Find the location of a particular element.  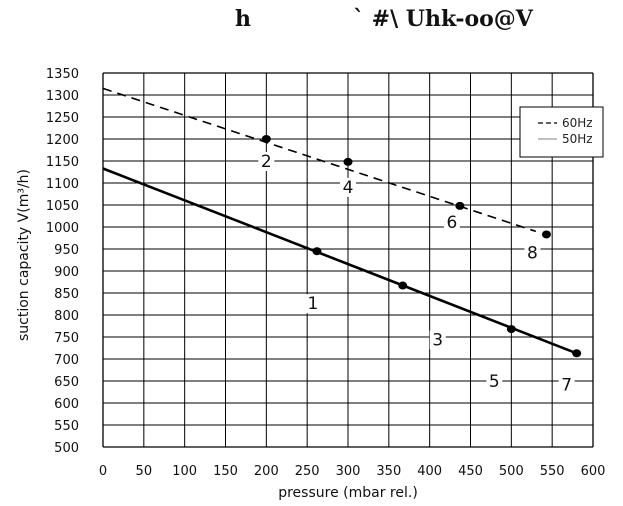

legend-box is located at coordinates (561, 132).